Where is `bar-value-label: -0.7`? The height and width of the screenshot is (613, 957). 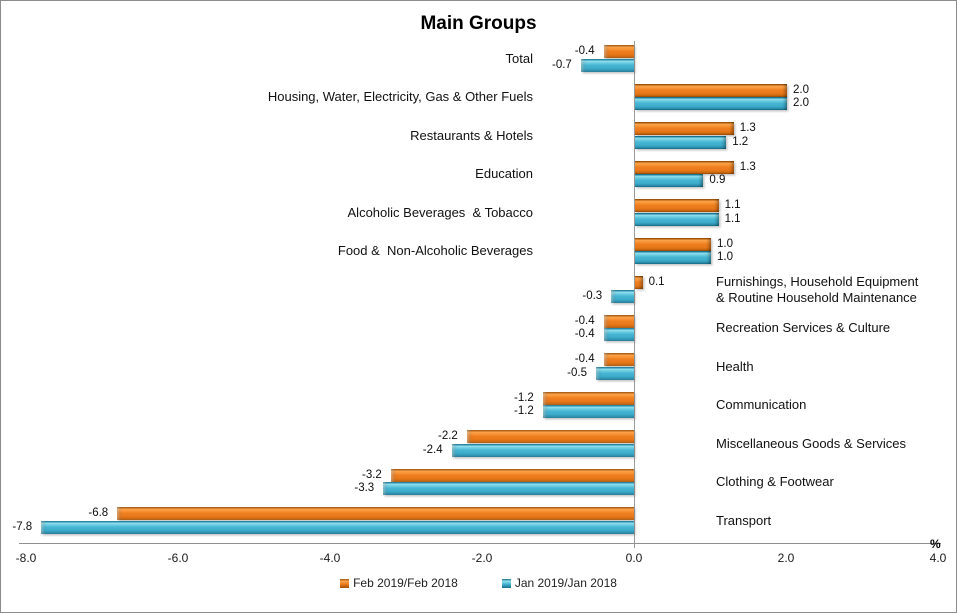 bar-value-label: -0.7 is located at coordinates (561, 64).